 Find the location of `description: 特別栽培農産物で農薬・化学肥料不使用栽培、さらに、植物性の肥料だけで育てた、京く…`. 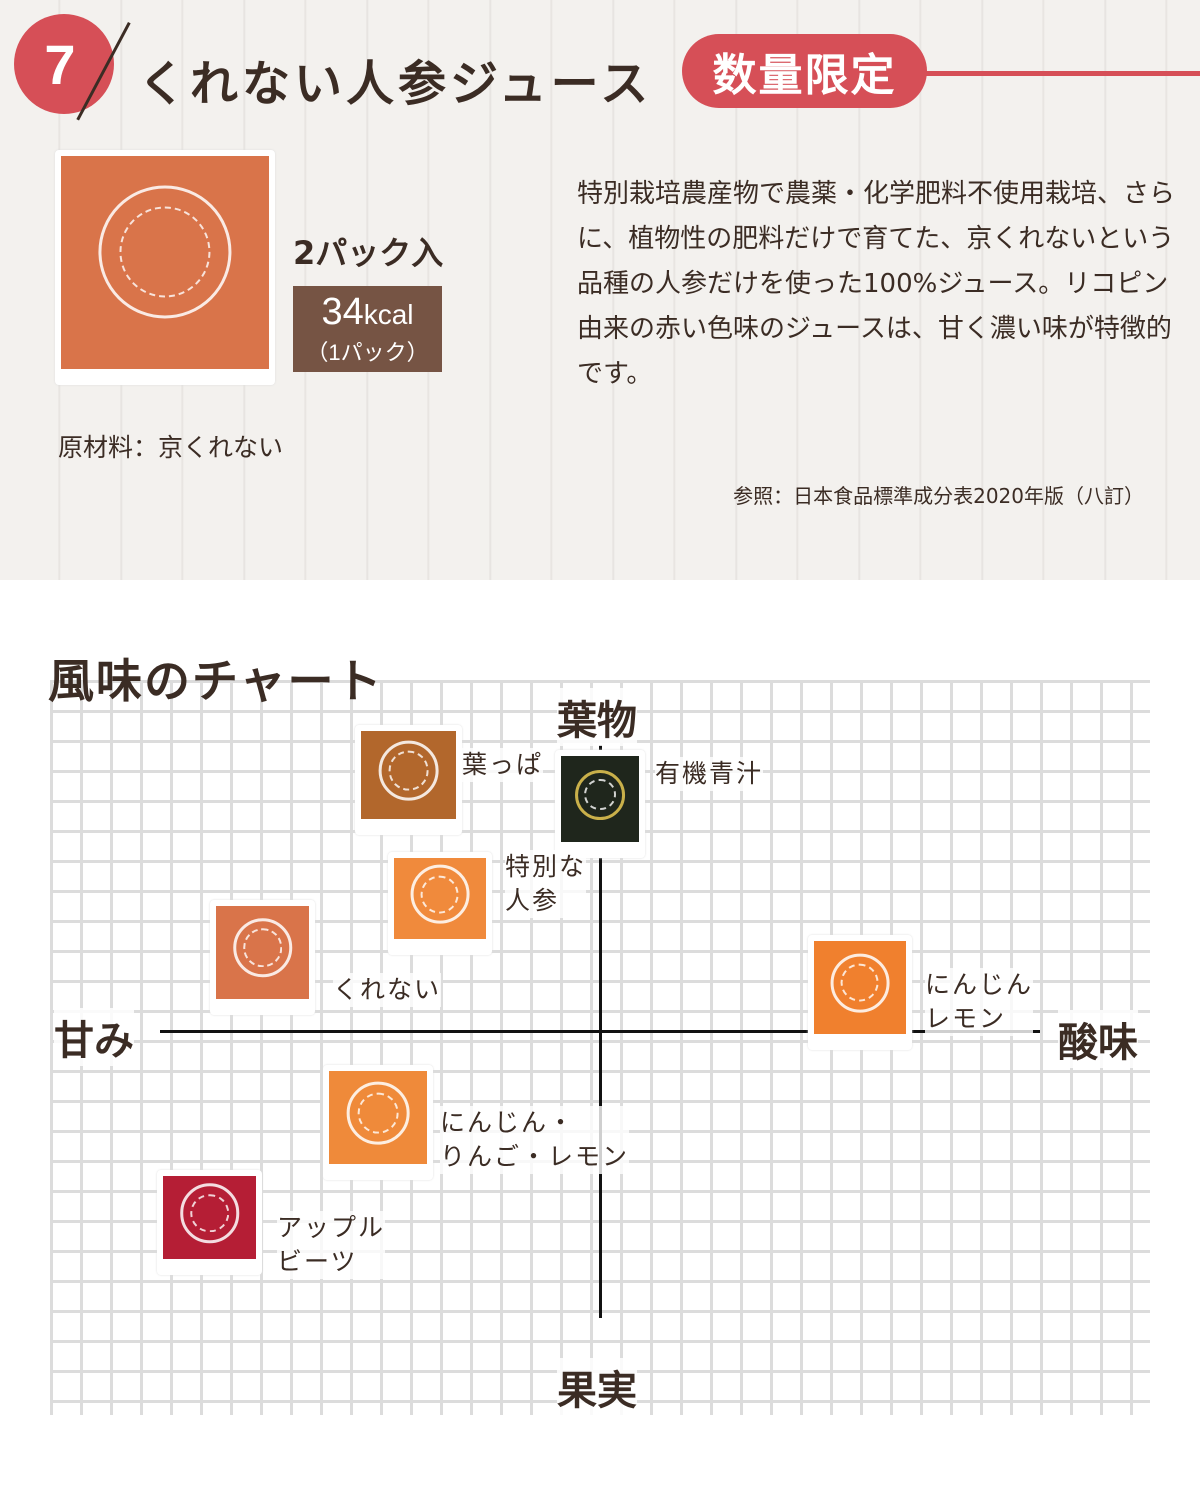

description: 特別栽培農産物で農薬・化学肥料不使用栽培、さらに、植物性の肥料だけで育てた、京く… is located at coordinates (876, 284).